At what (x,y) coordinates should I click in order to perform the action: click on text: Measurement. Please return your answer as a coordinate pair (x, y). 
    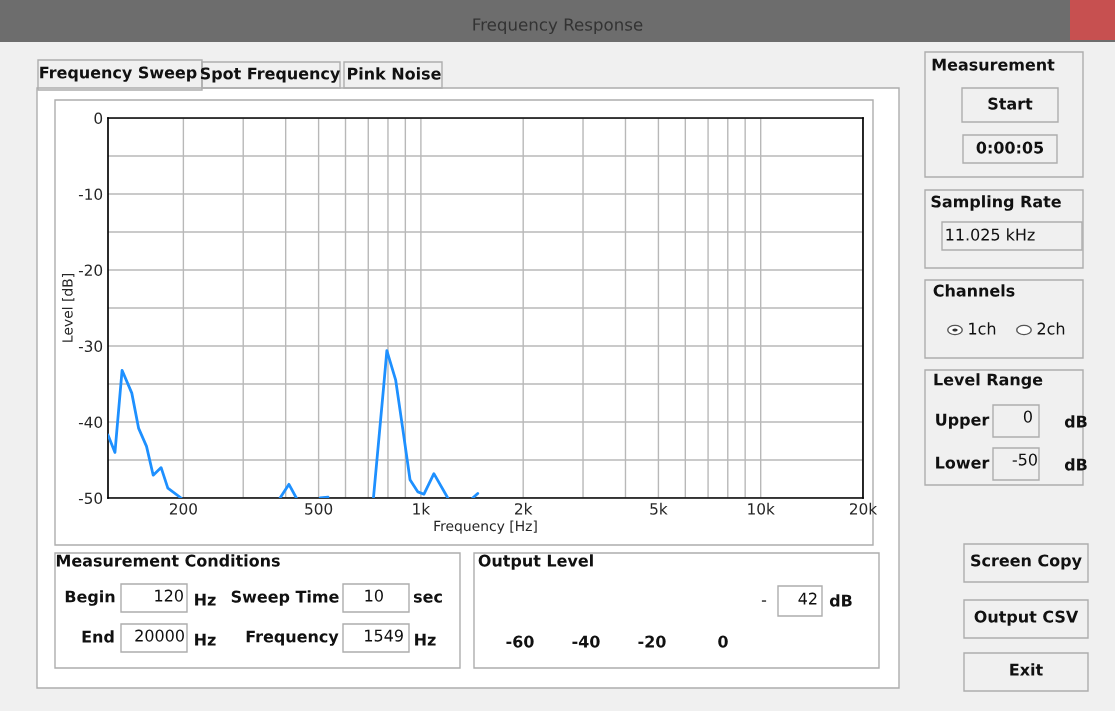
    Looking at the image, I should click on (993, 64).